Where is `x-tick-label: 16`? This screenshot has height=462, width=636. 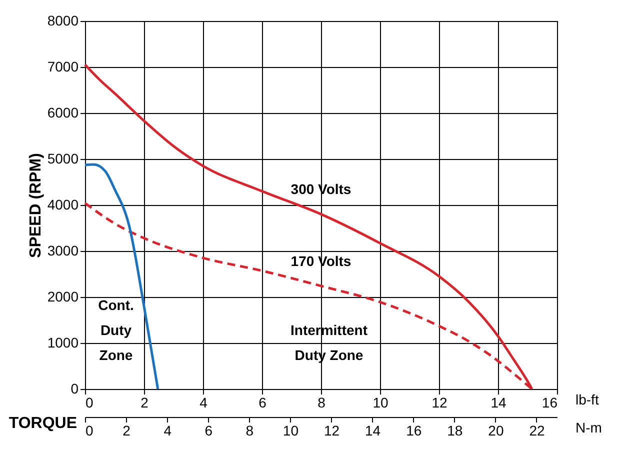
x-tick-label: 16 is located at coordinates (550, 402).